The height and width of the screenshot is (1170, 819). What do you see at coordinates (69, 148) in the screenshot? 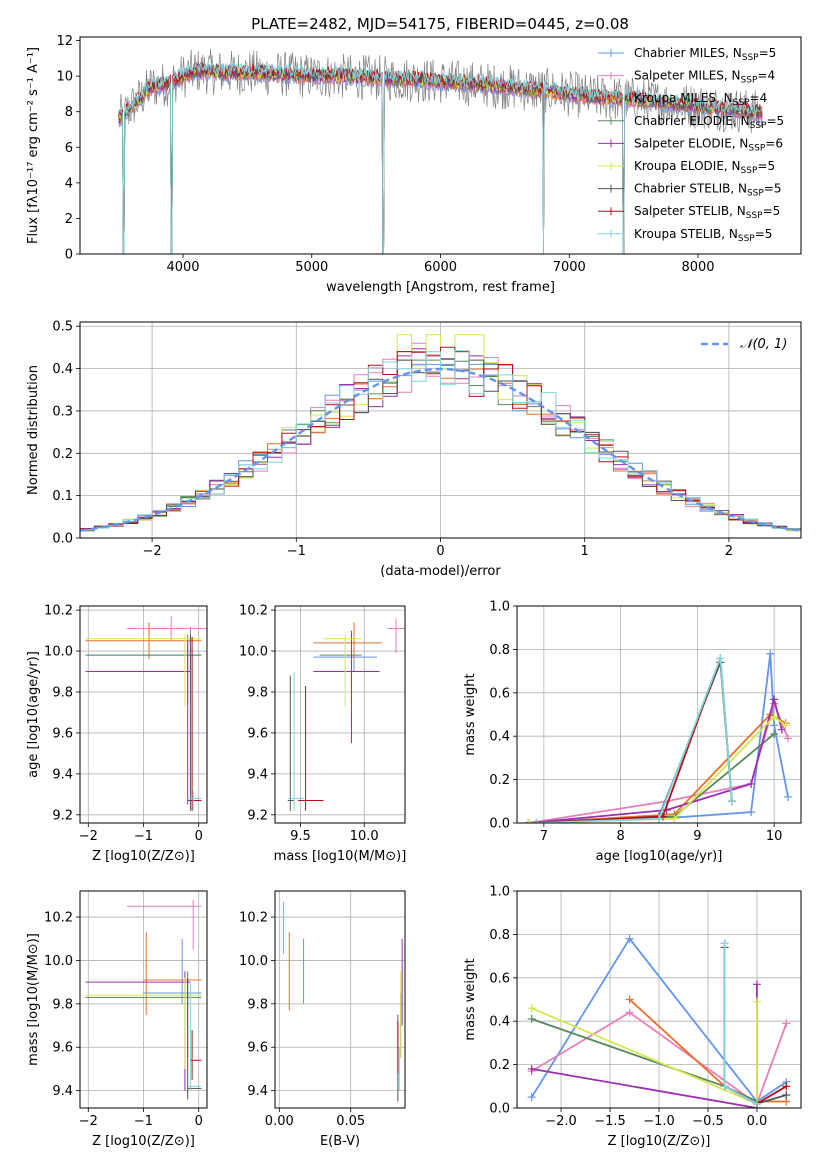
I see `y-tick-label: 6` at bounding box center [69, 148].